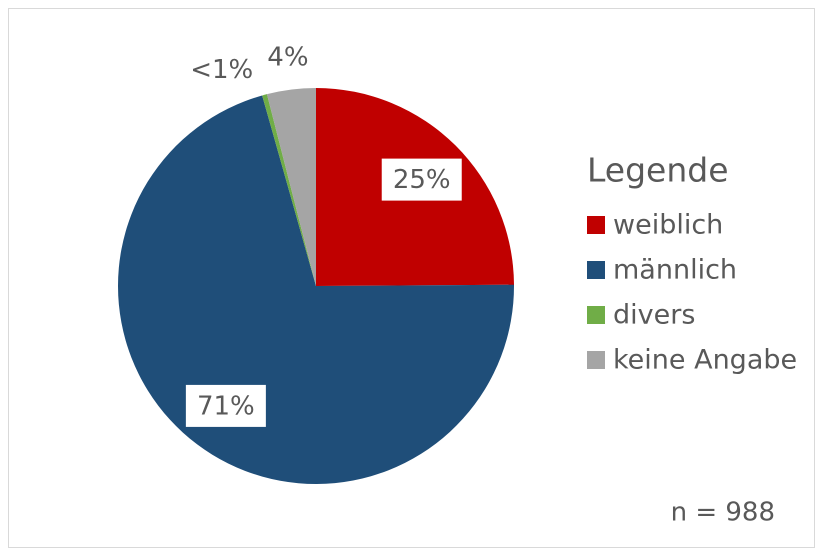 This screenshot has height=556, width=823. Describe the element at coordinates (654, 315) in the screenshot. I see `legend-label: divers` at that location.